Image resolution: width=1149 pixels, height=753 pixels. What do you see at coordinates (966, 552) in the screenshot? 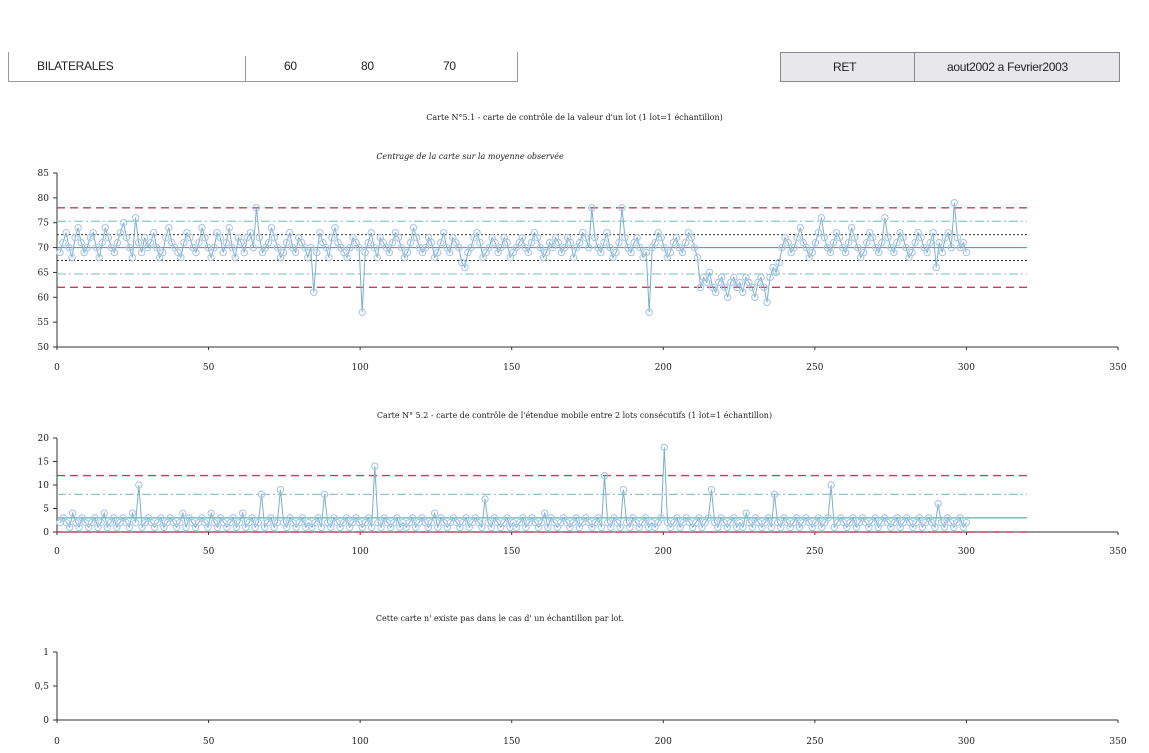
I see `x-tick-label: 300` at bounding box center [966, 552].